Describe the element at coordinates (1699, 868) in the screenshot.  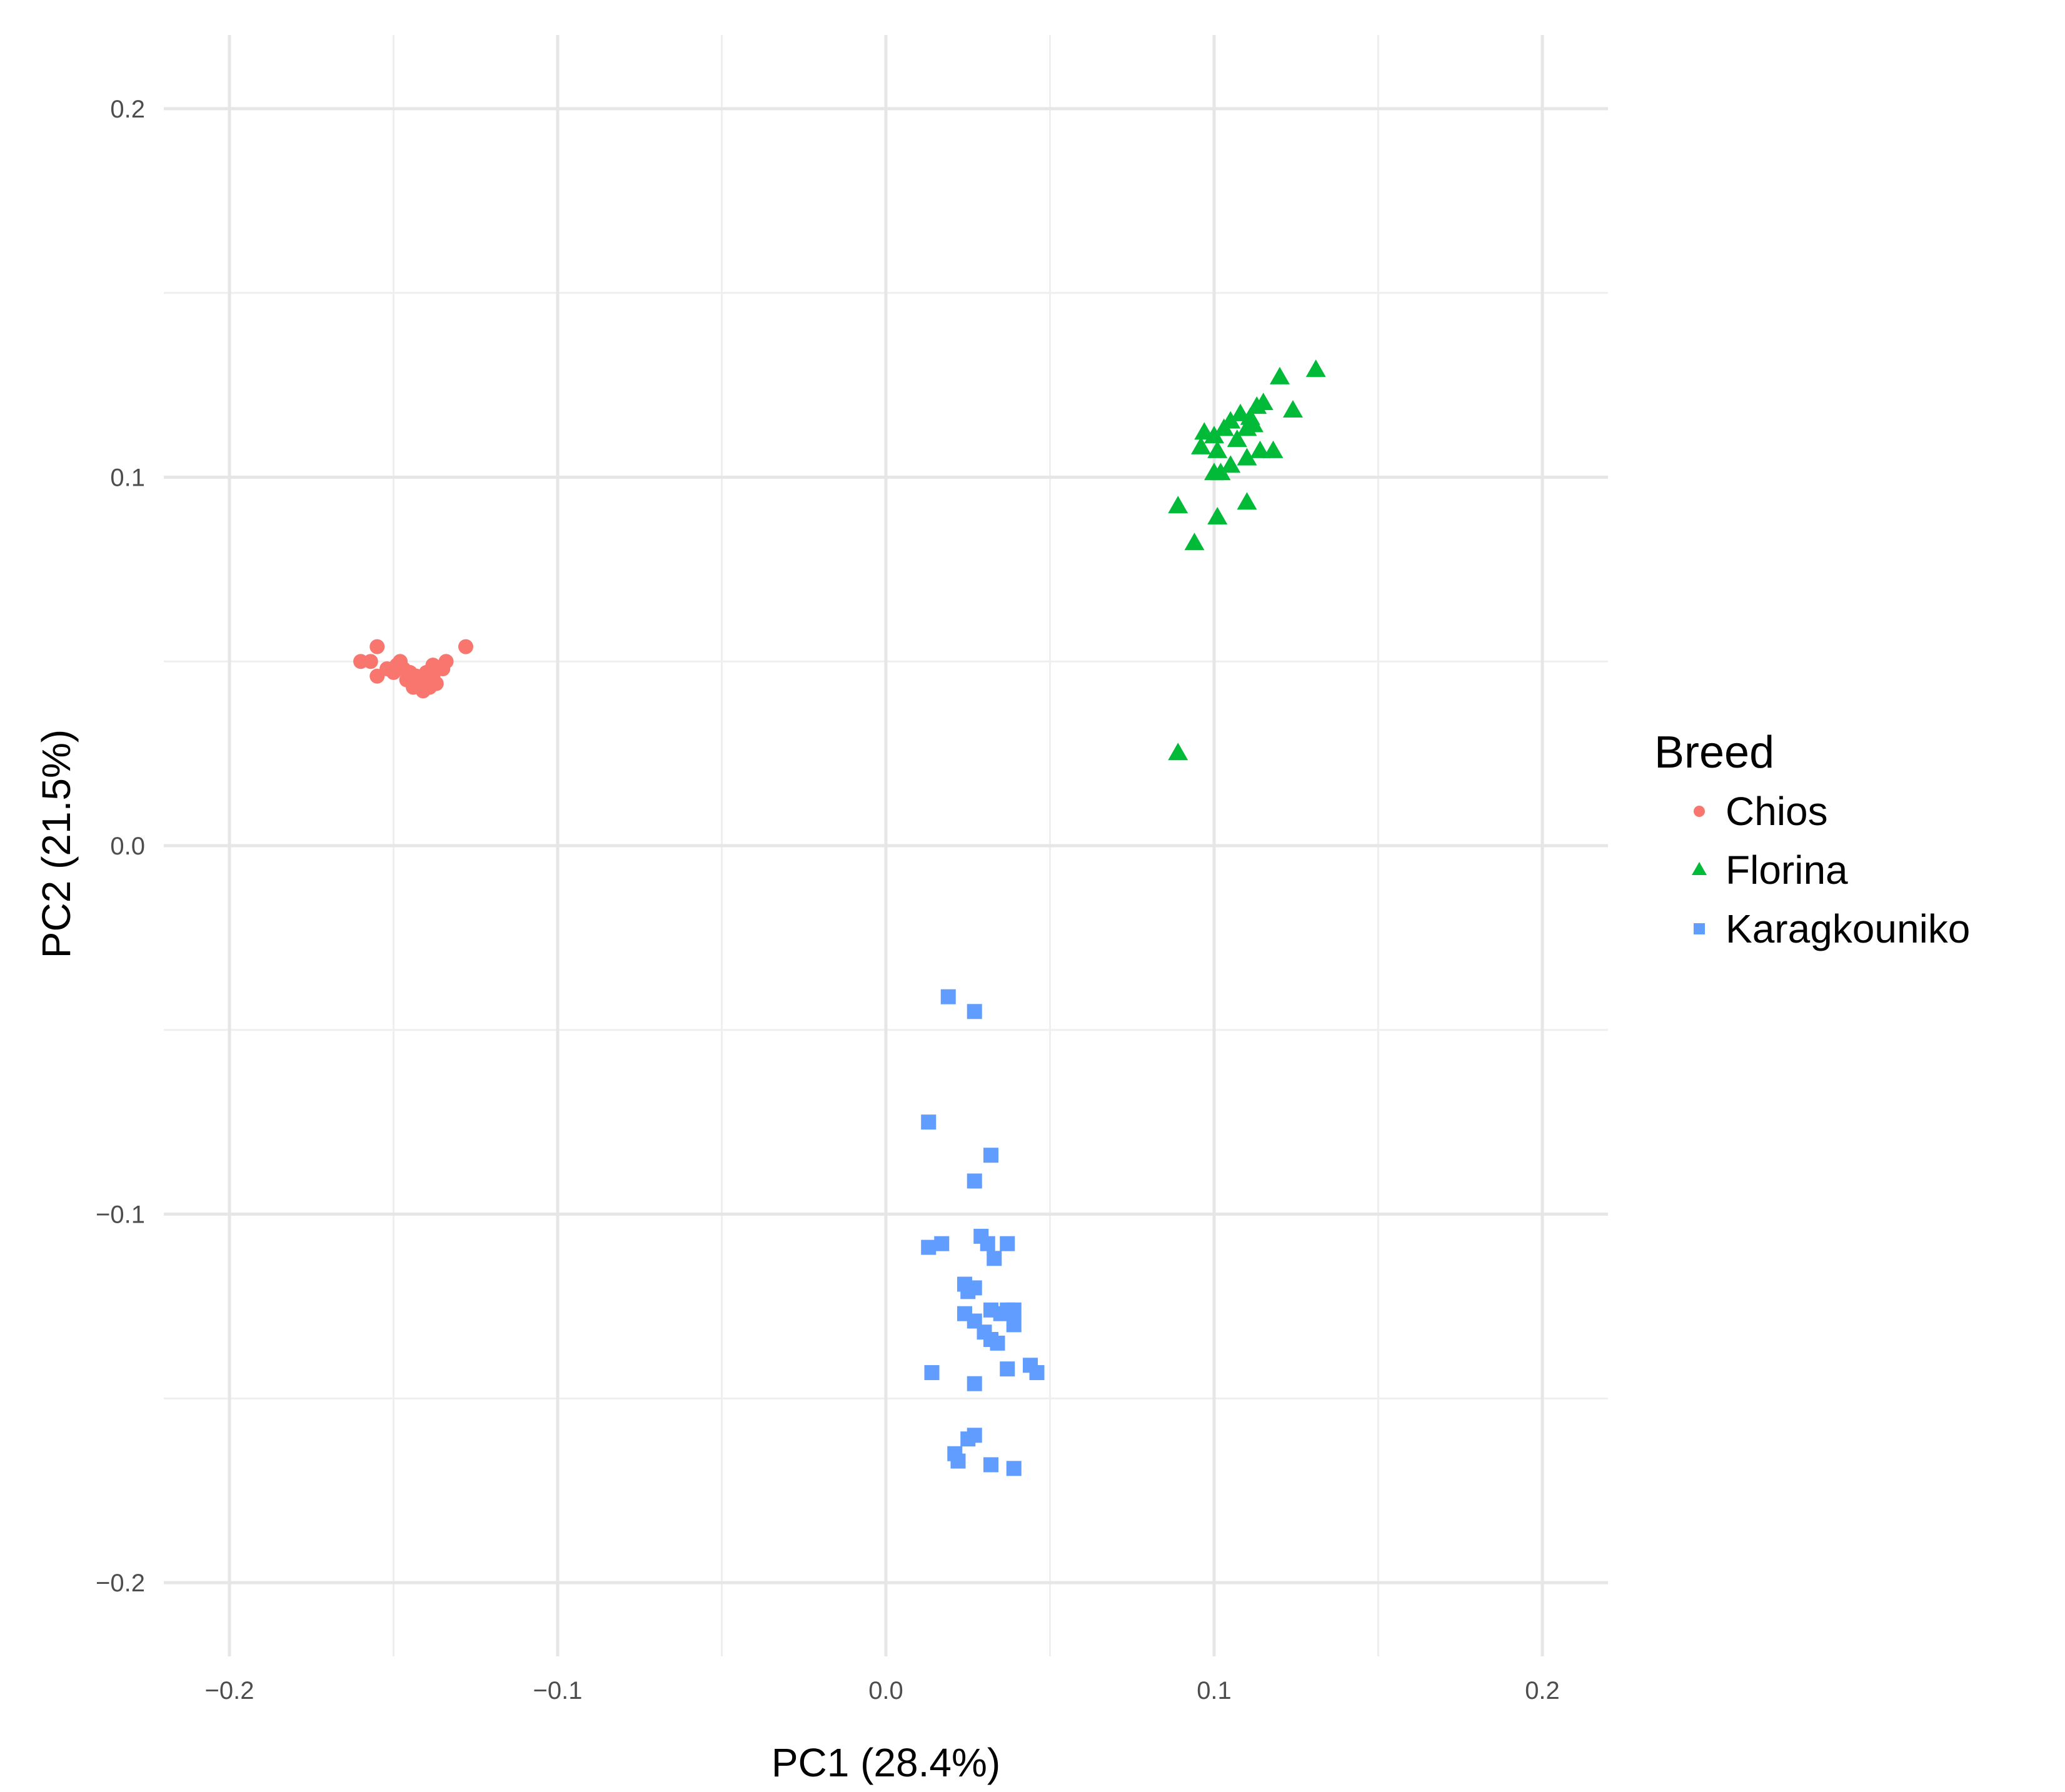
I see `legend-key-florina` at that location.